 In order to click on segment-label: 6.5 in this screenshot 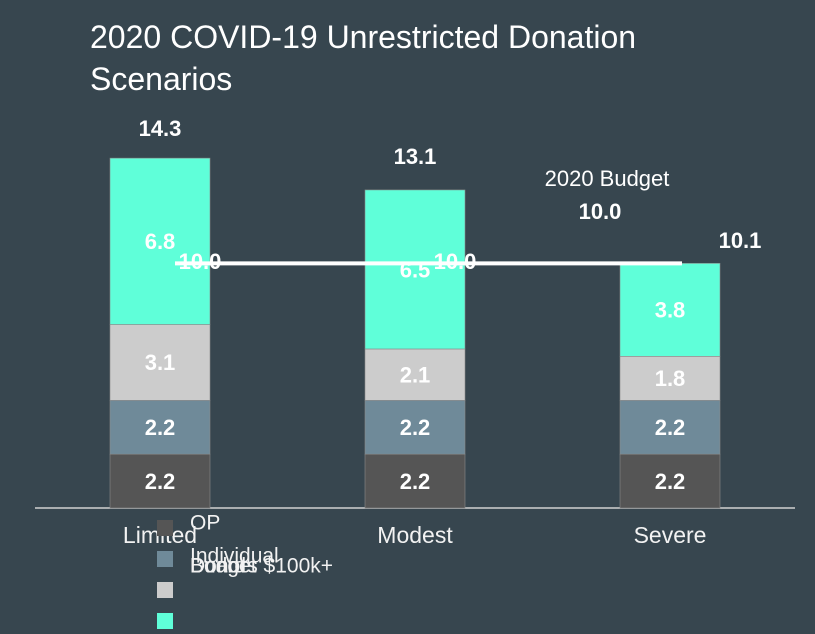, I will do `click(415, 269)`.